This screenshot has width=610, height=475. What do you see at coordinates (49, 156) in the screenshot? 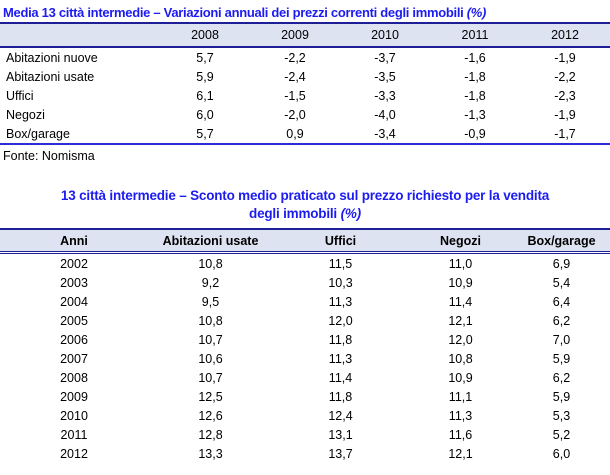
I see `source-note: Fonte: Nomisma` at bounding box center [49, 156].